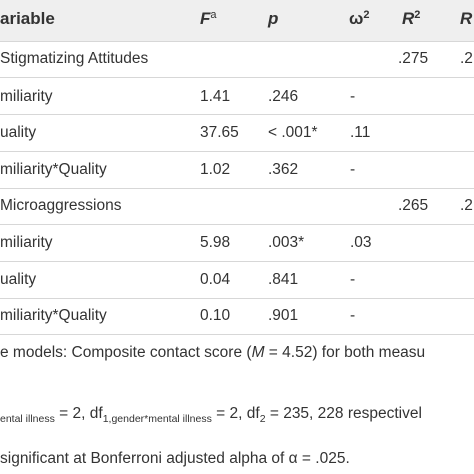  What do you see at coordinates (74, 58) in the screenshot?
I see `section-title-stigmatizing-attitudes: Stigmatizing Attitudes` at bounding box center [74, 58].